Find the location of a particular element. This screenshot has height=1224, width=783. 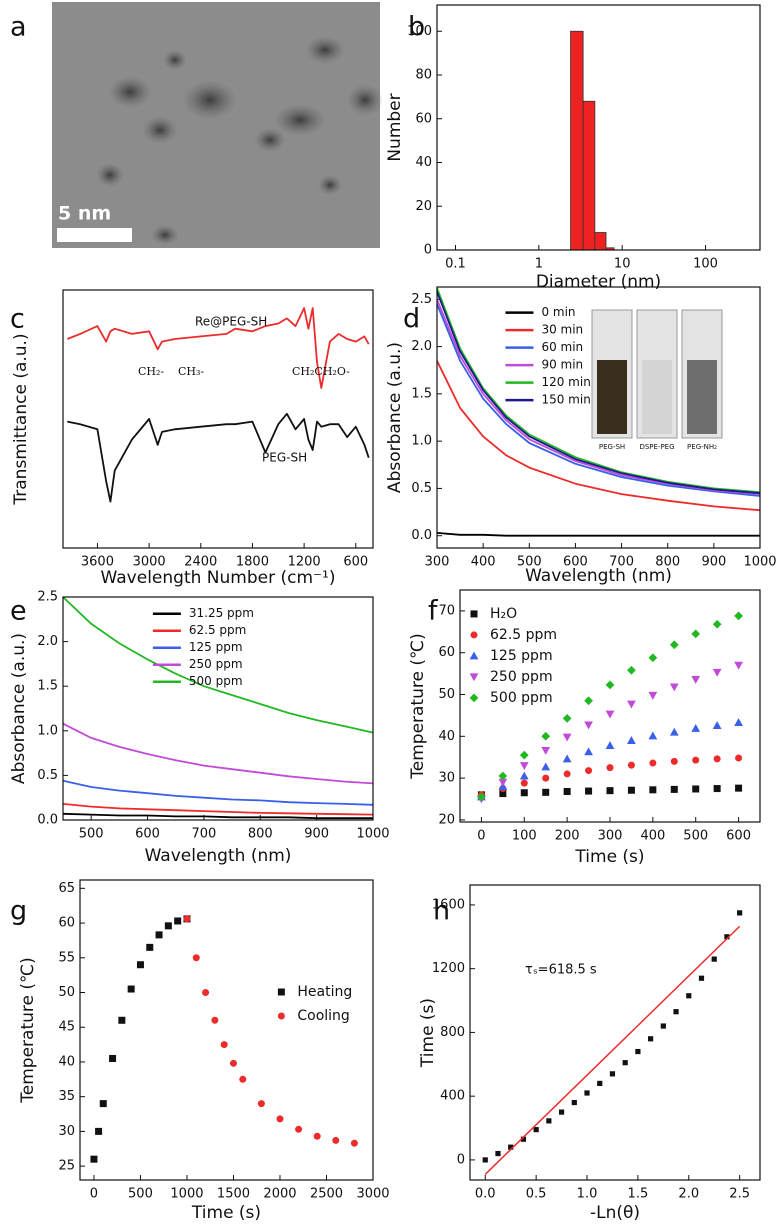

y-tick-label: 80 is located at coordinates (423, 75).